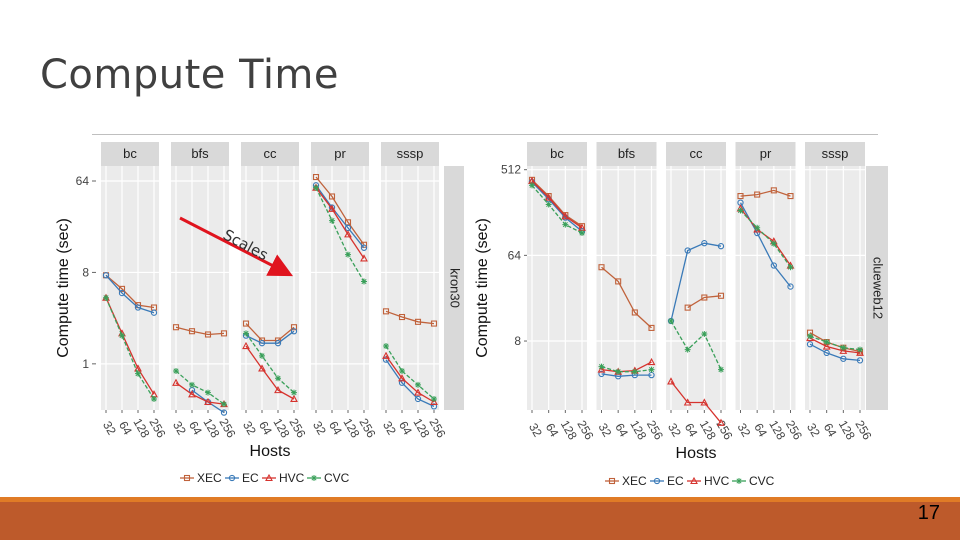  I want to click on y-axis-label: Compute time (sec), so click(63, 288).